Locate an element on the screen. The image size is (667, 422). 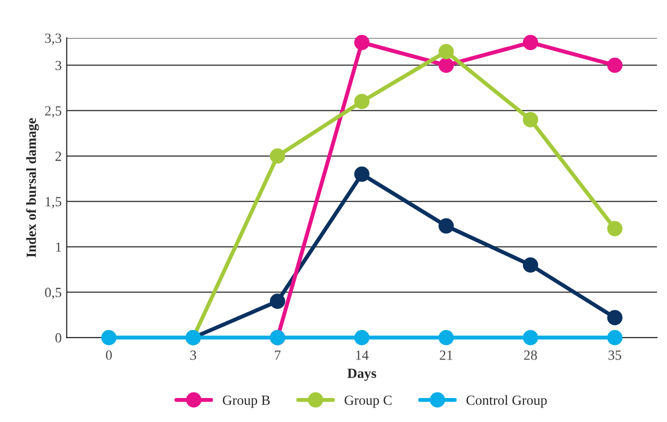
x-tick-label: 3 is located at coordinates (193, 355).